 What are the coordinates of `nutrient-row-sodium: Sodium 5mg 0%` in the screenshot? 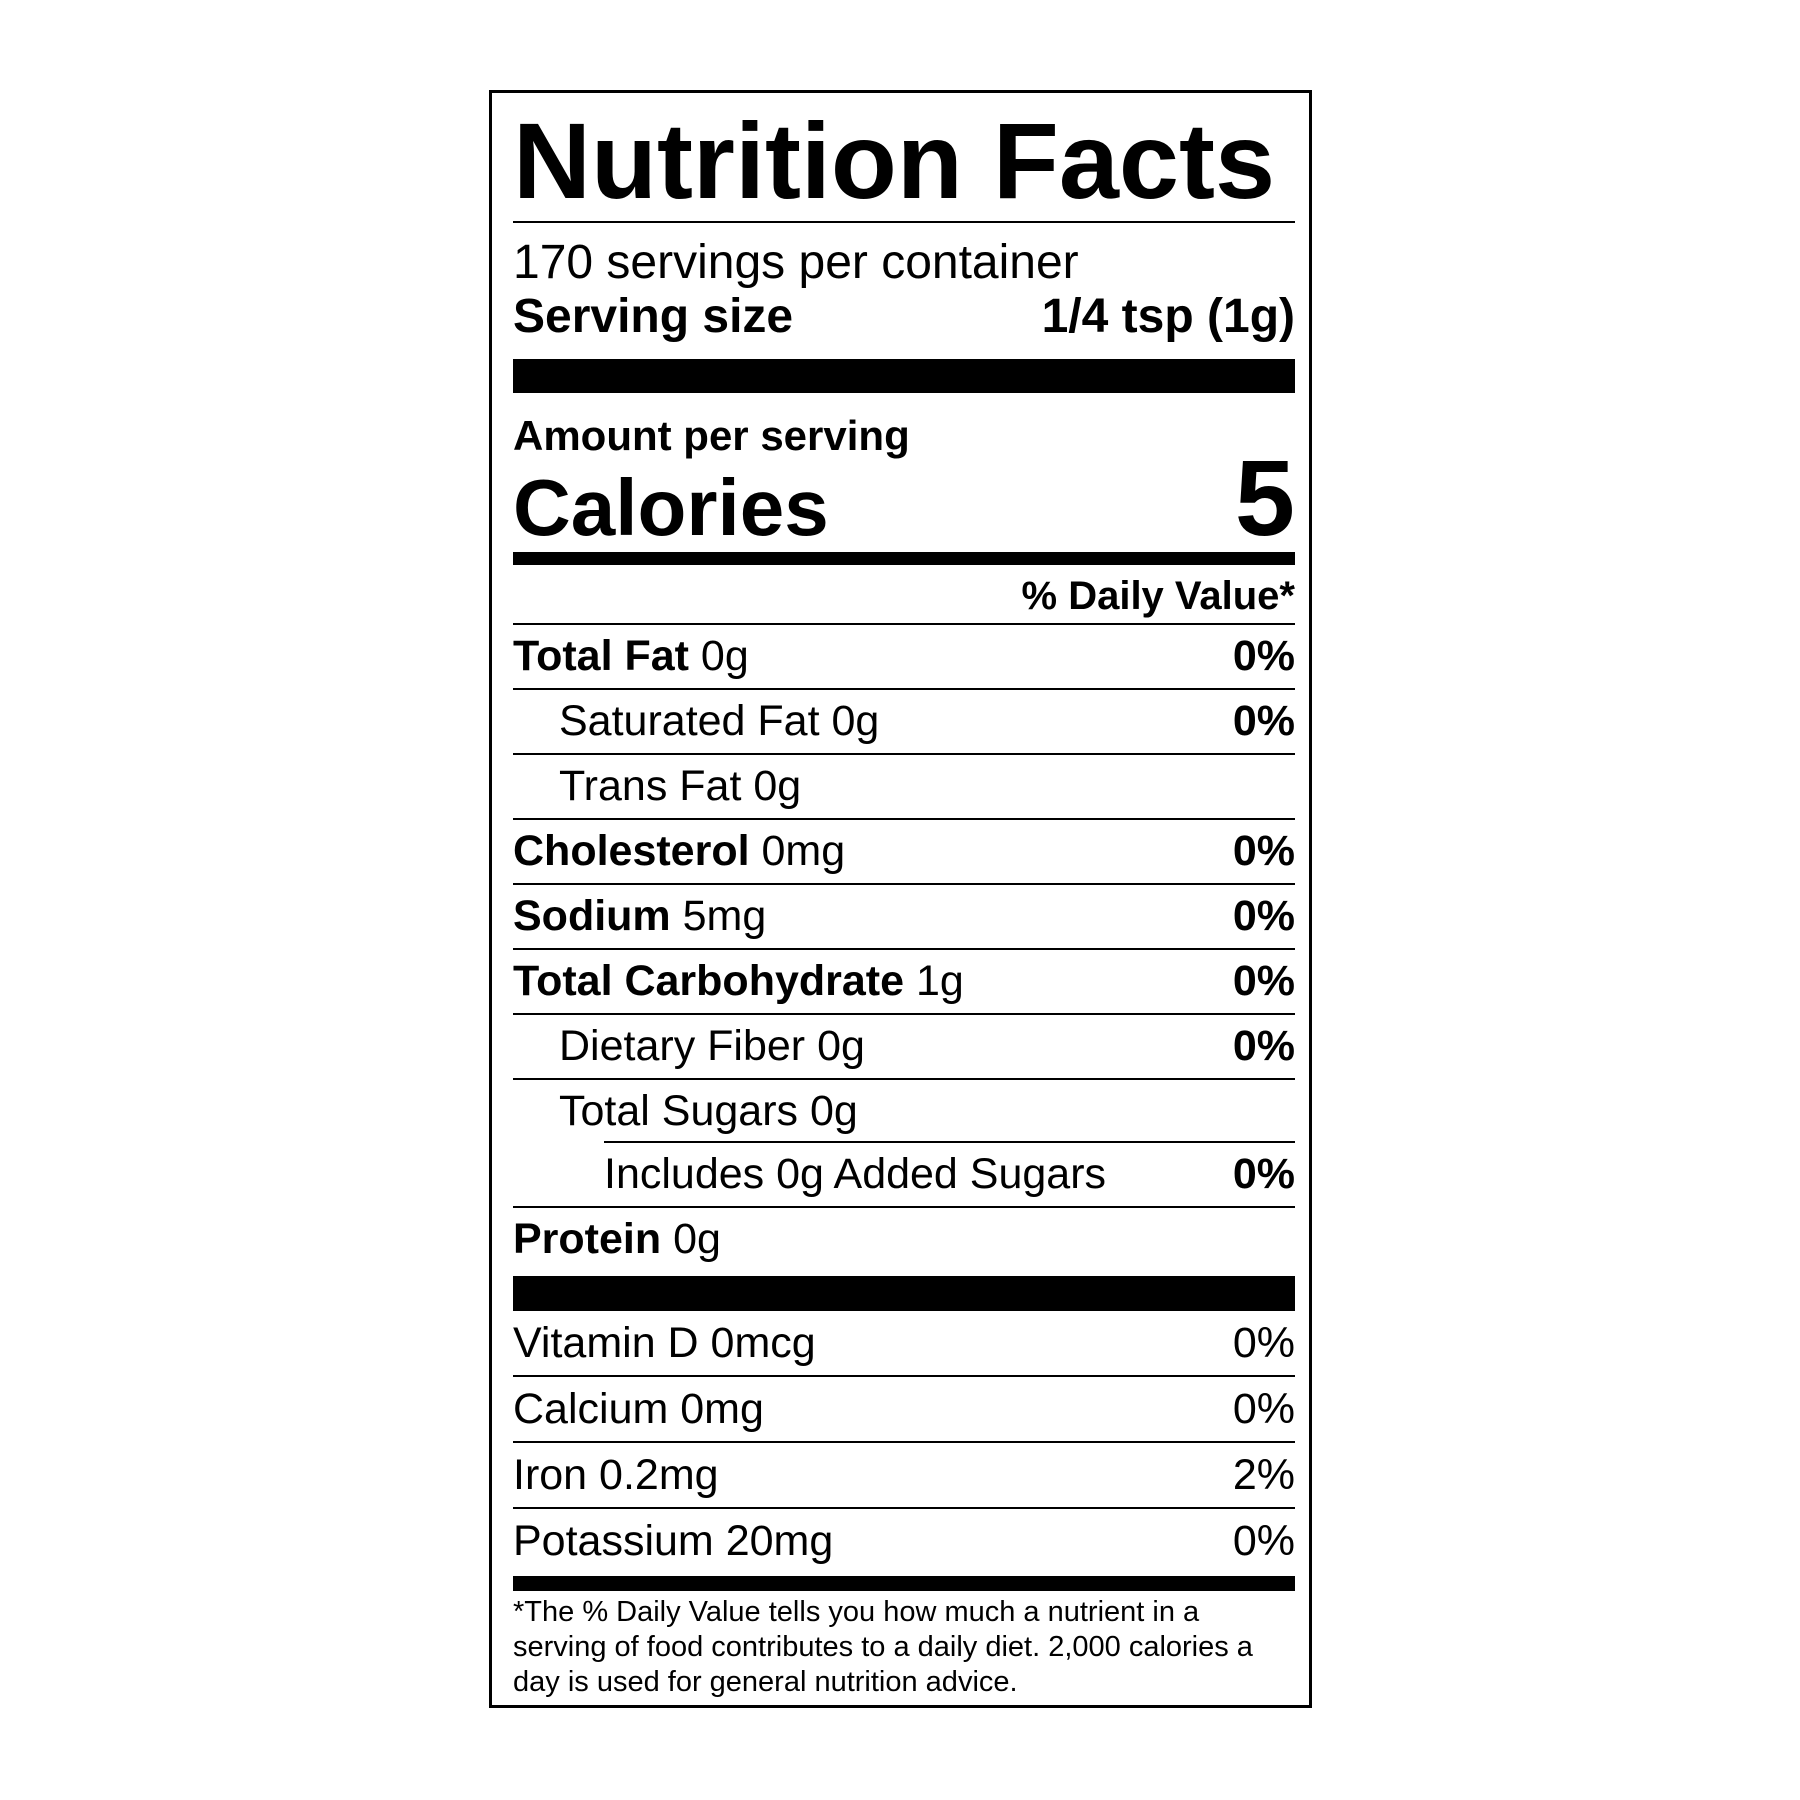 It's located at (904, 917).